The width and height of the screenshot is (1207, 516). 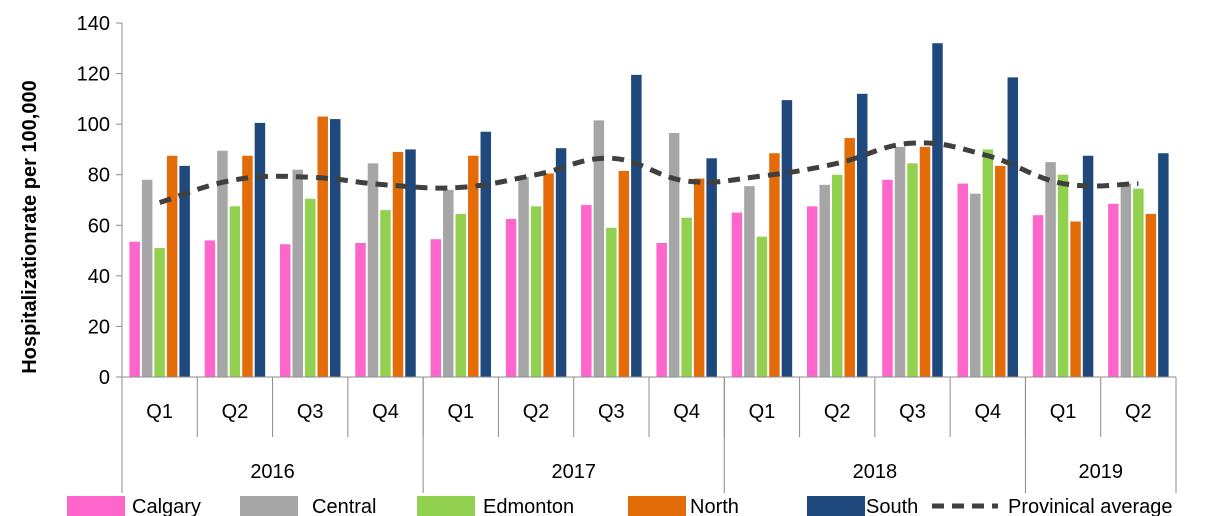 I want to click on legend-swatch-edmonton, so click(x=446, y=506).